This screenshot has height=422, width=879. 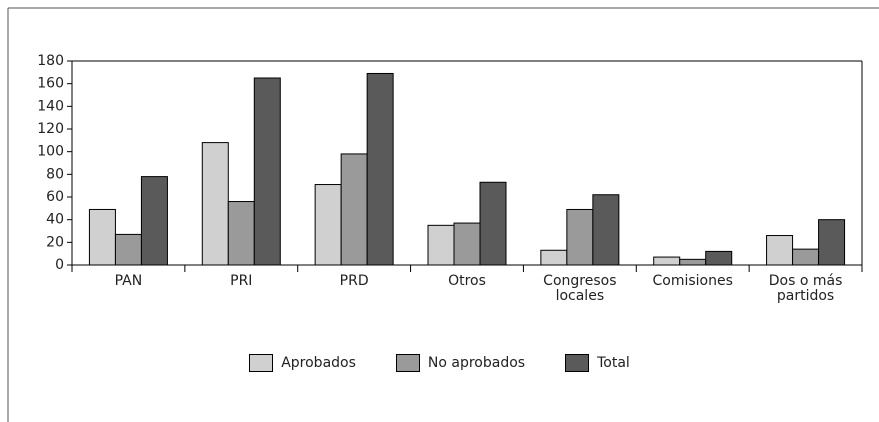 I want to click on x-tick-label: Congresos locales, so click(x=580, y=288).